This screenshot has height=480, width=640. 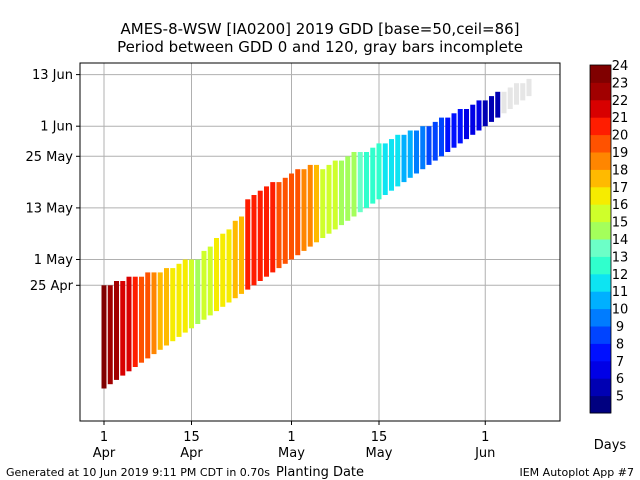 I want to click on colorbar-tick-label: 17, so click(x=620, y=188).